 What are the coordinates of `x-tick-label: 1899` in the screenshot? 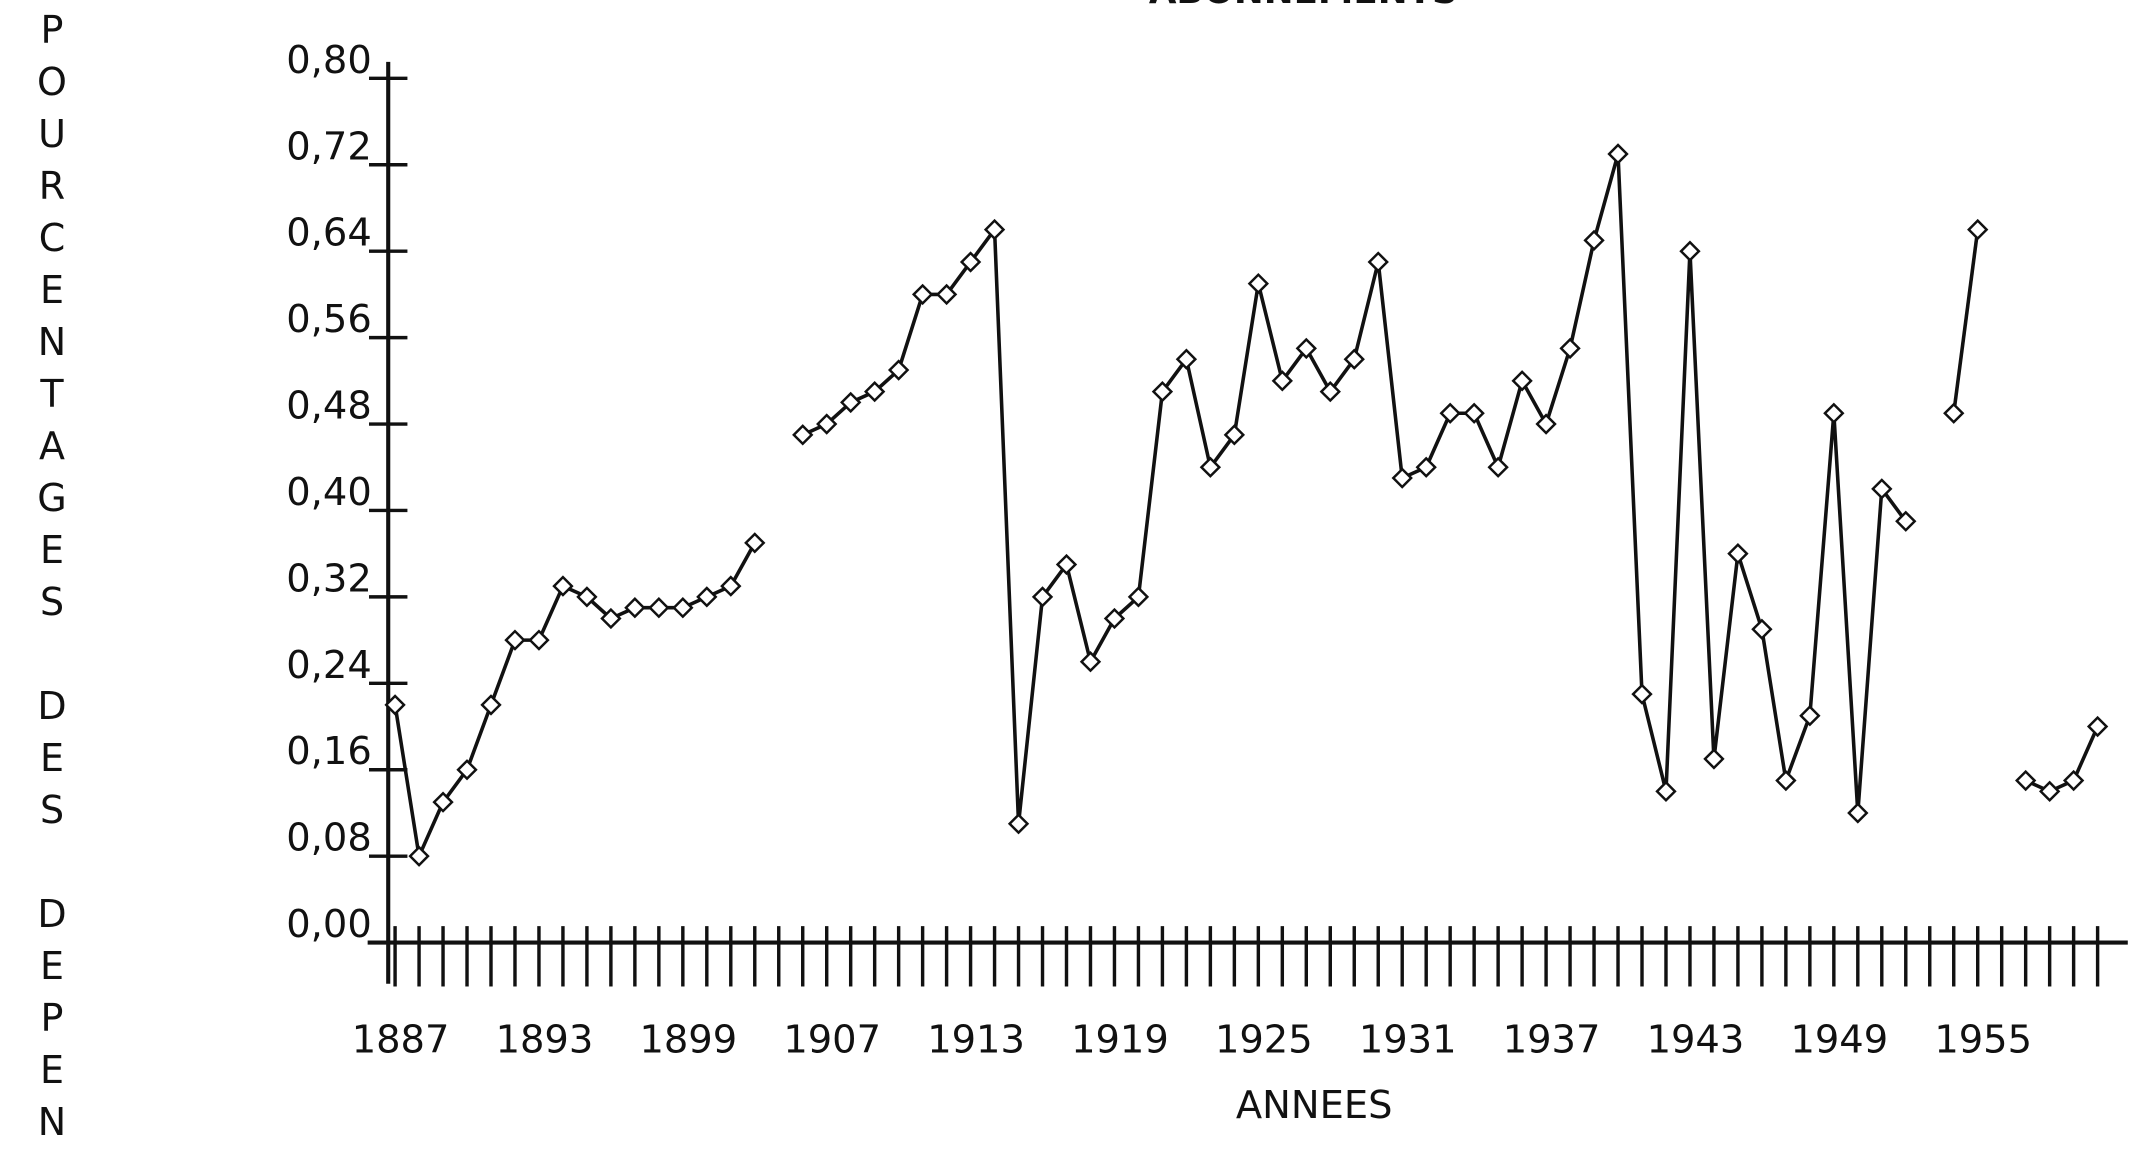 It's located at (688, 1039).